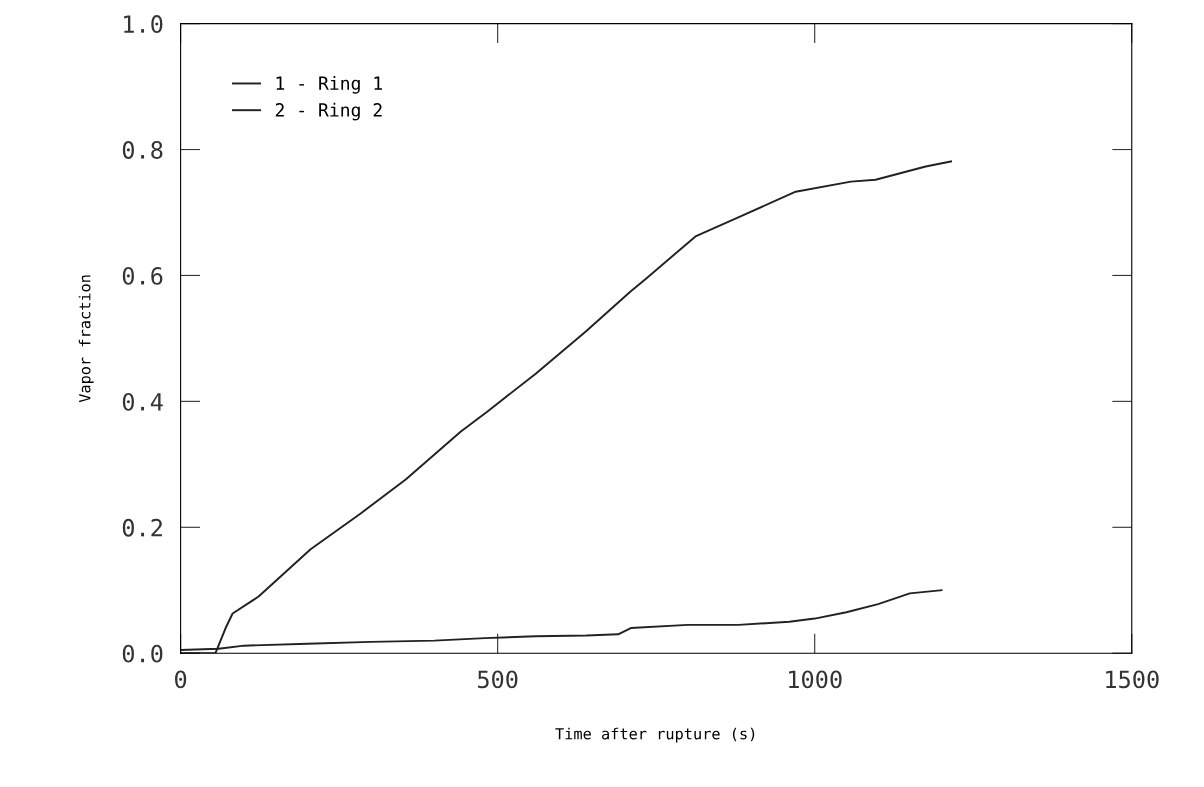 The width and height of the screenshot is (1204, 787). I want to click on y-tick-label: 0.6, so click(142, 275).